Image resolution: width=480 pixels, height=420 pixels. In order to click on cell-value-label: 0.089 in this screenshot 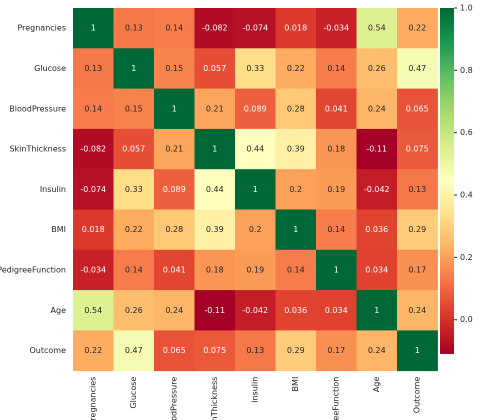, I will do `click(174, 189)`.